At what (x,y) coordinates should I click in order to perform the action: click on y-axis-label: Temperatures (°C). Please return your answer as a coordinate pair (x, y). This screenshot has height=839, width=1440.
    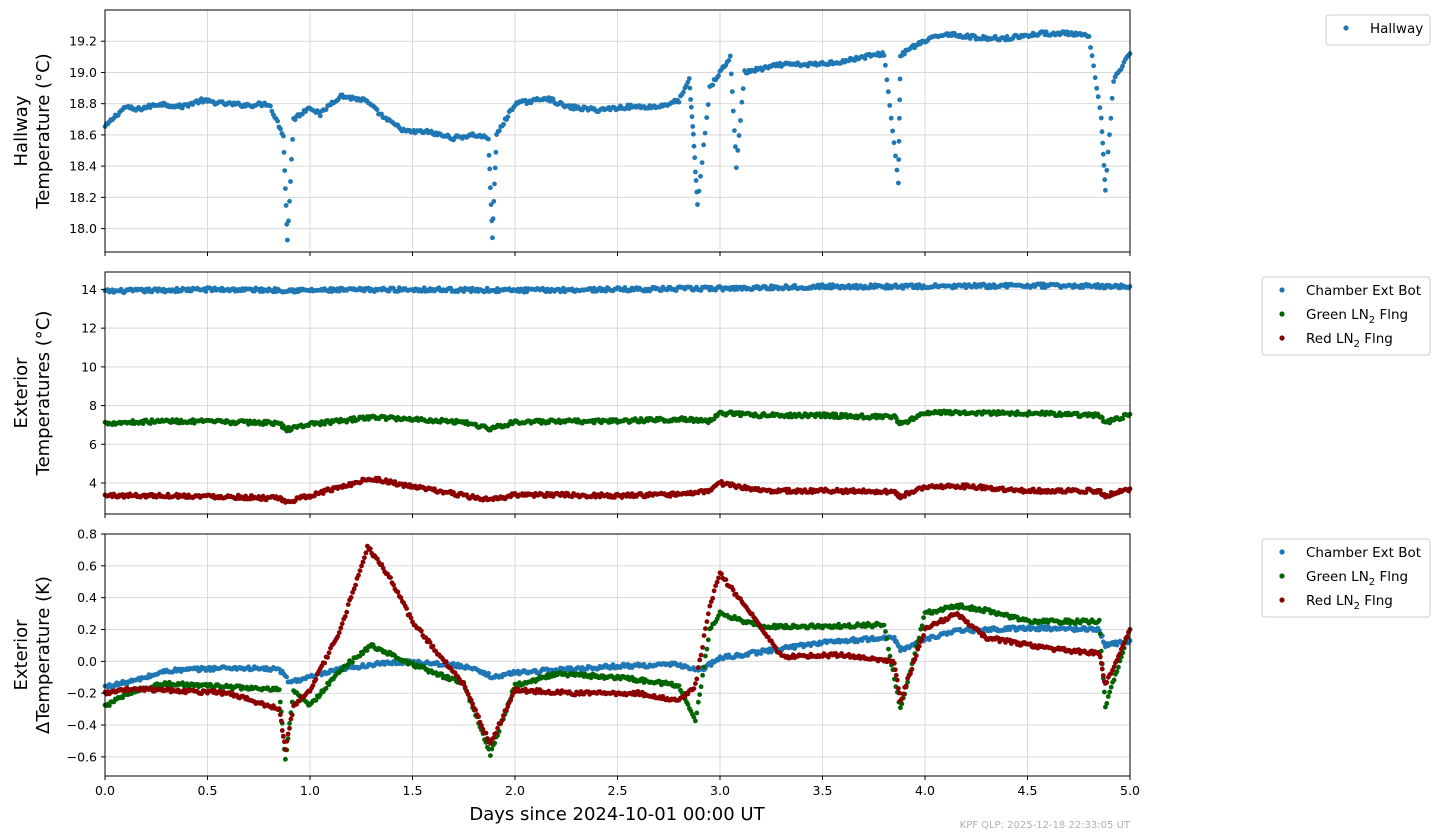
    Looking at the image, I should click on (43, 394).